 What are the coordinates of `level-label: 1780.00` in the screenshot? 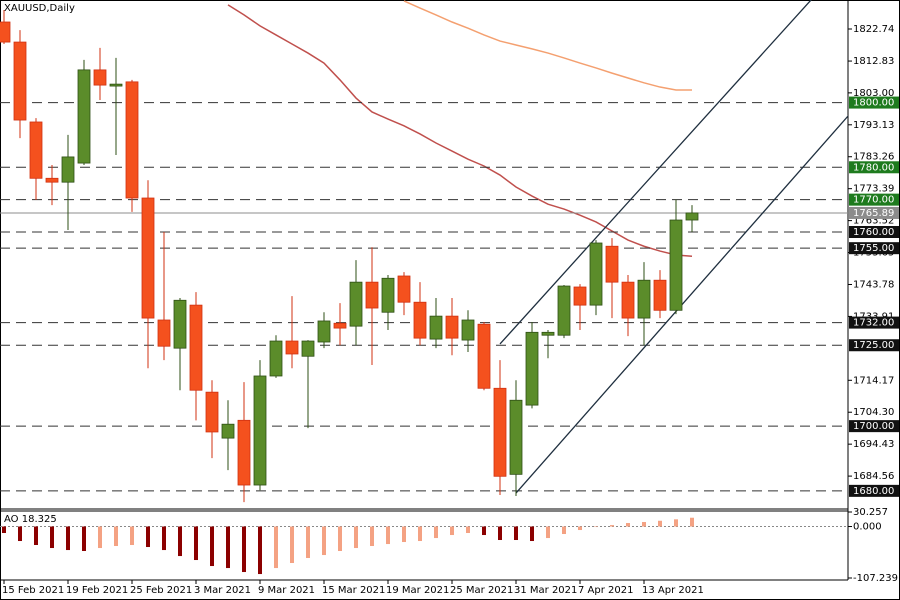 It's located at (873, 167).